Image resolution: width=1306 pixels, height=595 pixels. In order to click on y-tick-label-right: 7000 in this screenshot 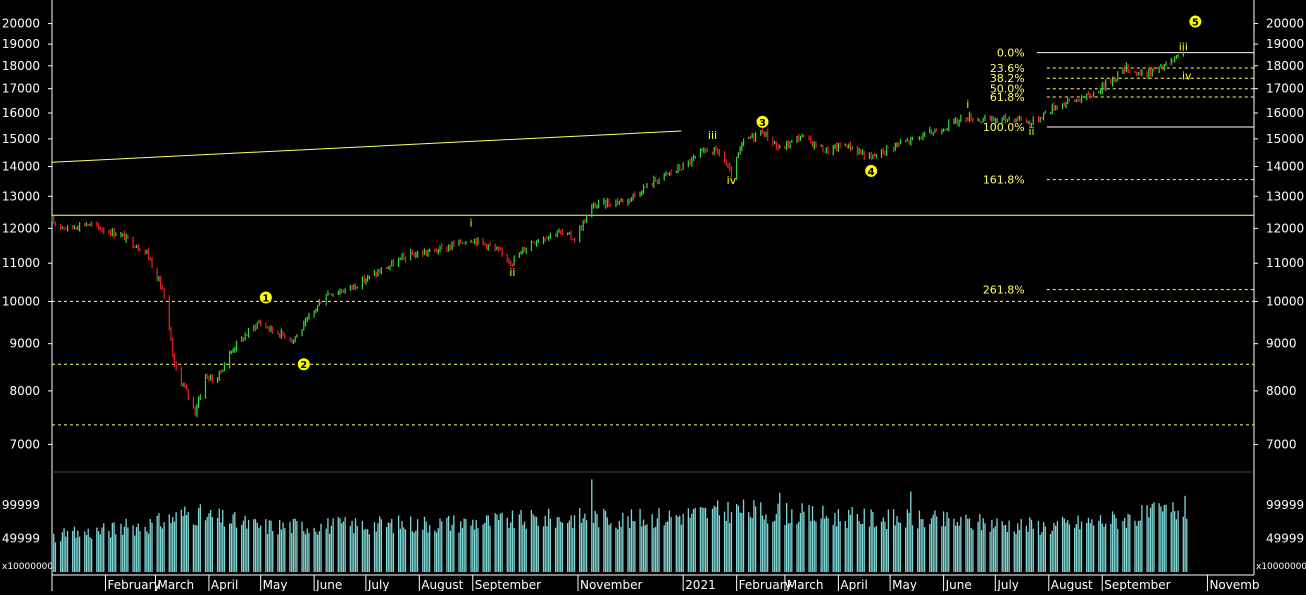, I will do `click(1281, 444)`.